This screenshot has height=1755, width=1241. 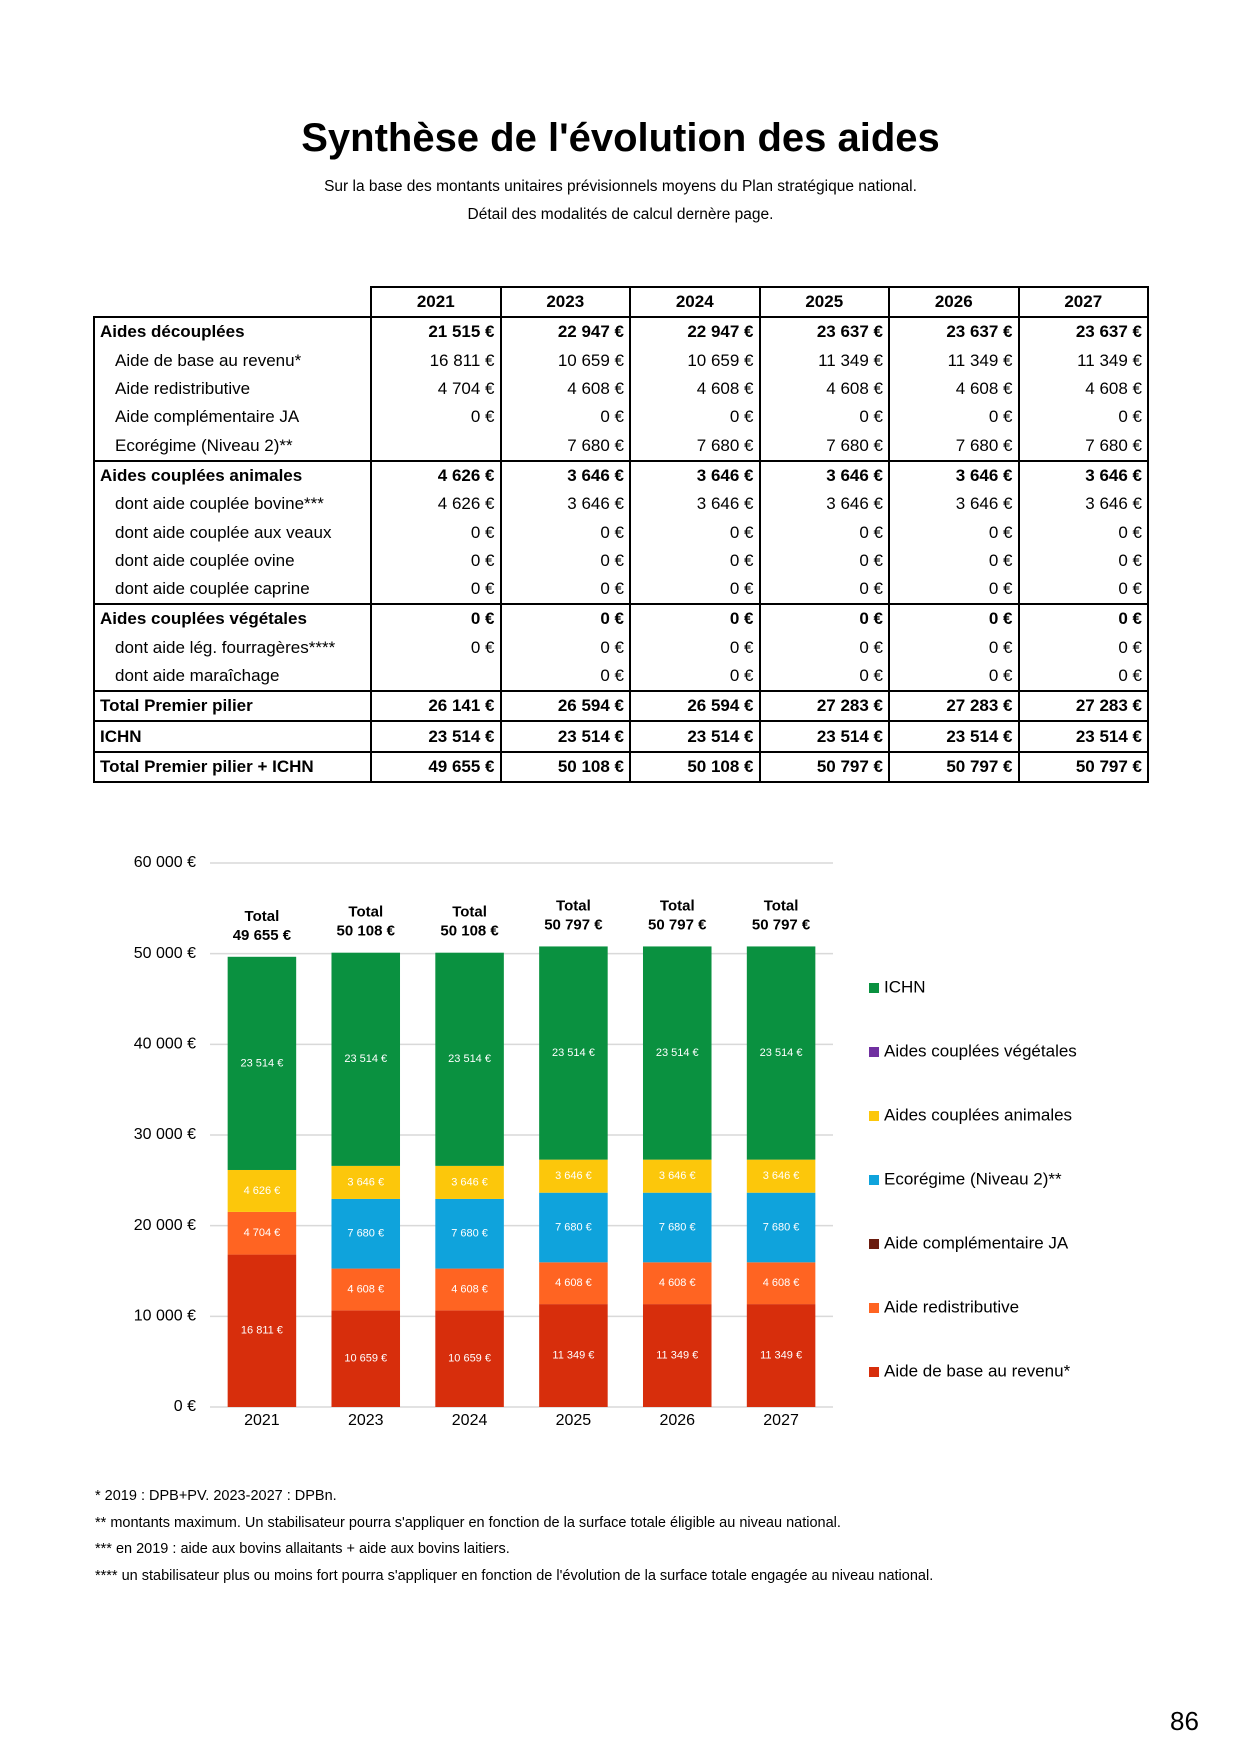 I want to click on y-tick-label: 30 000 €, so click(x=165, y=1134).